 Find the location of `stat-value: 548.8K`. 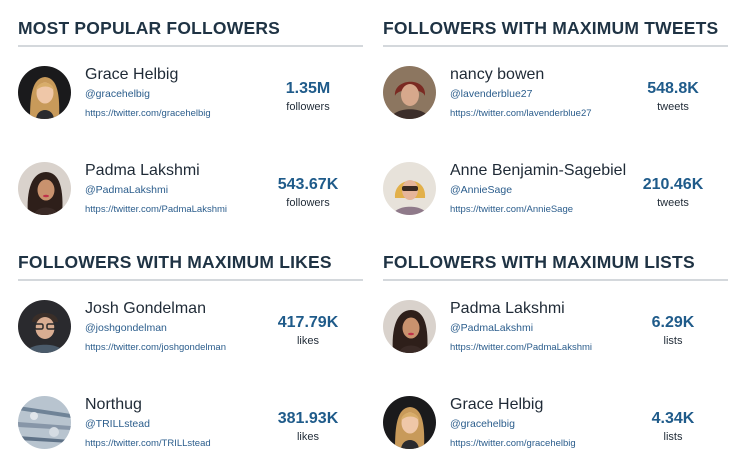

stat-value: 548.8K is located at coordinates (673, 88).